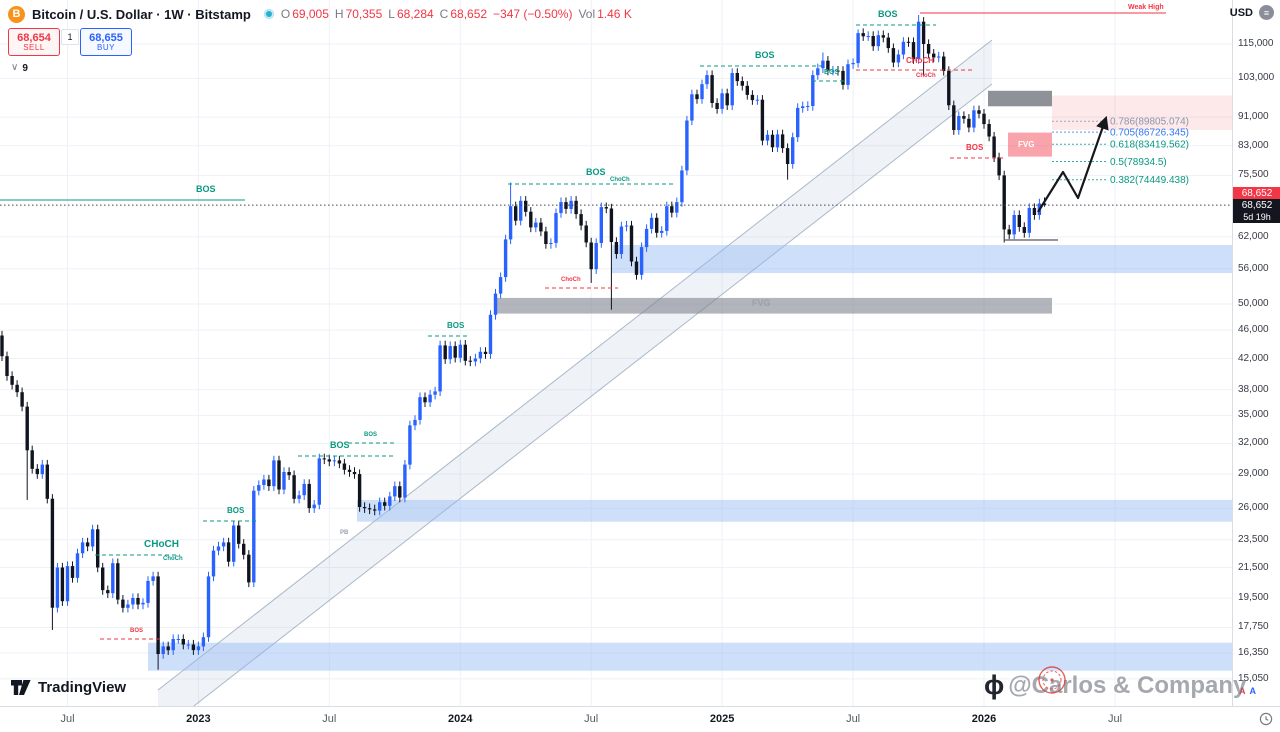 The image size is (1280, 732). What do you see at coordinates (82, 687) in the screenshot?
I see `tradingview-logo-text: TradingView` at bounding box center [82, 687].